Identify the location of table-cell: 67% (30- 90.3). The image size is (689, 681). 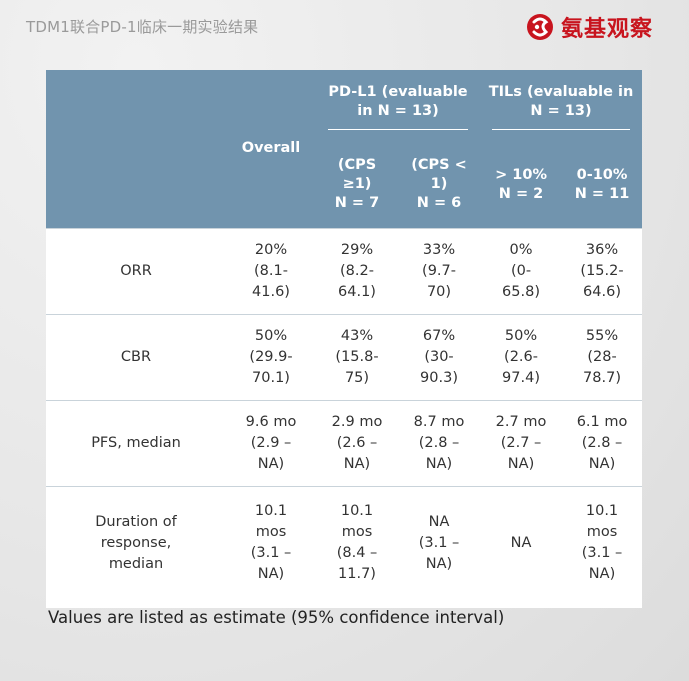
(439, 356).